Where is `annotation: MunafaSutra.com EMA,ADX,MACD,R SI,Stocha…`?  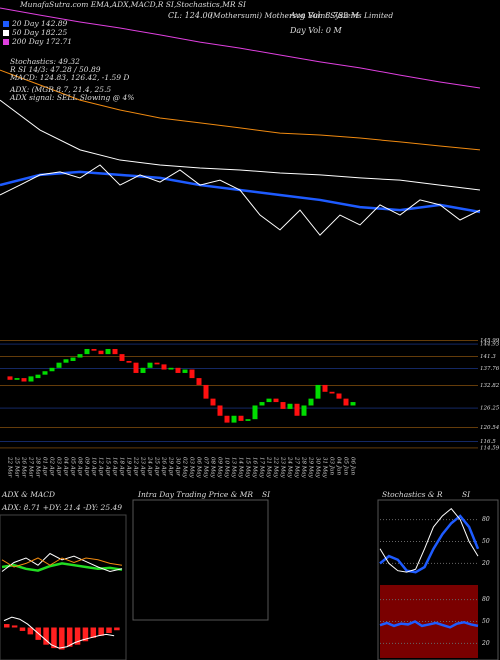 annotation: MunafaSutra.com EMA,ADX,MACD,R SI,Stocha… is located at coordinates (133, 4).